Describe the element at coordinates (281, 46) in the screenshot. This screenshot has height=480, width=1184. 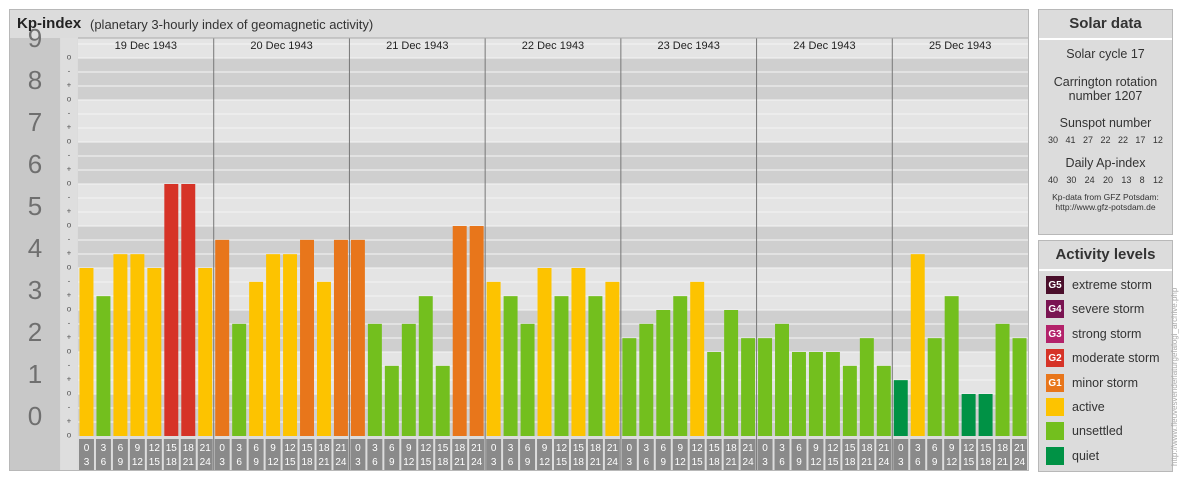
I see `day-label: 20 Dec 1943` at that location.